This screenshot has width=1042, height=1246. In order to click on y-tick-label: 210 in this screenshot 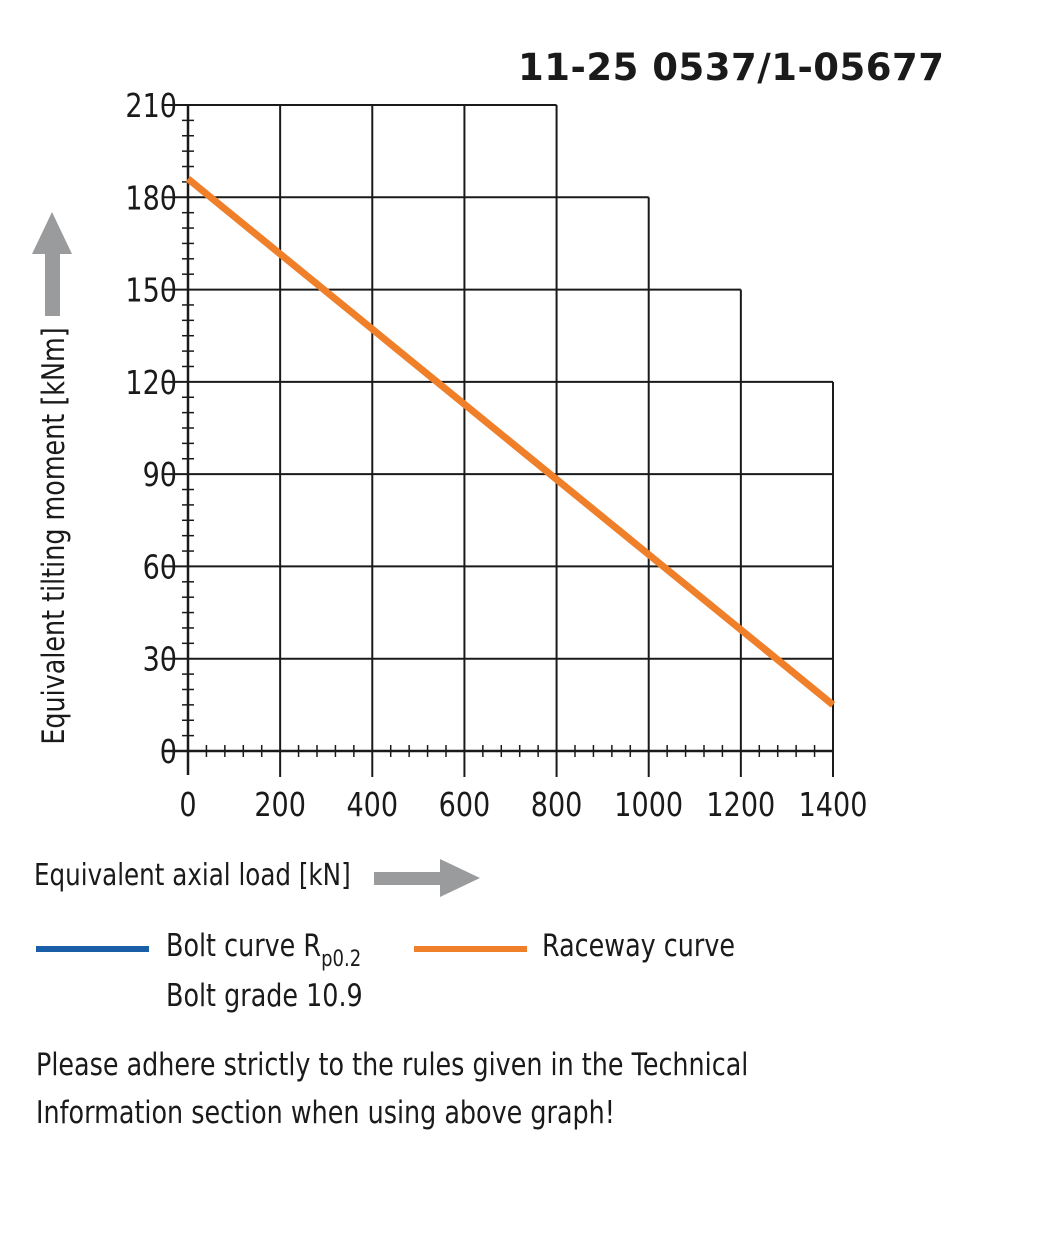, I will do `click(151, 106)`.